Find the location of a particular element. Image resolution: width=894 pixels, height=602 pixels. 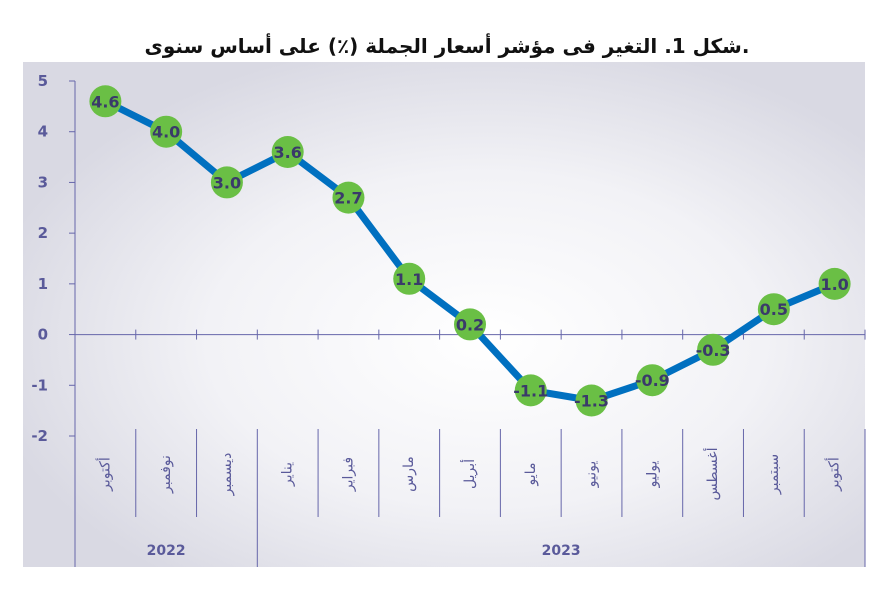

data-label: 1.0 is located at coordinates (834, 284).